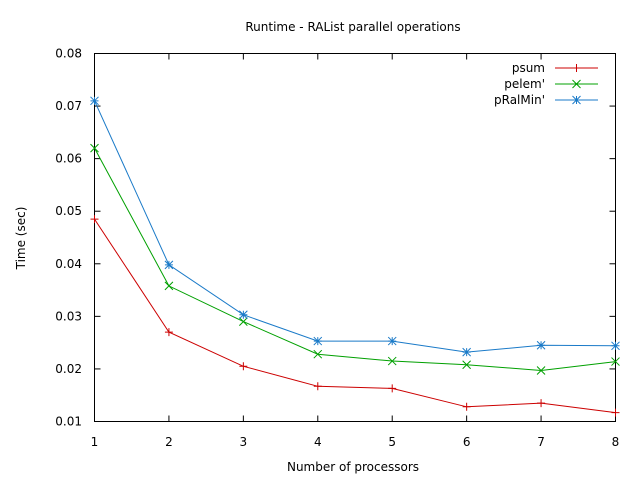  I want to click on x-tick-label: 5, so click(392, 442).